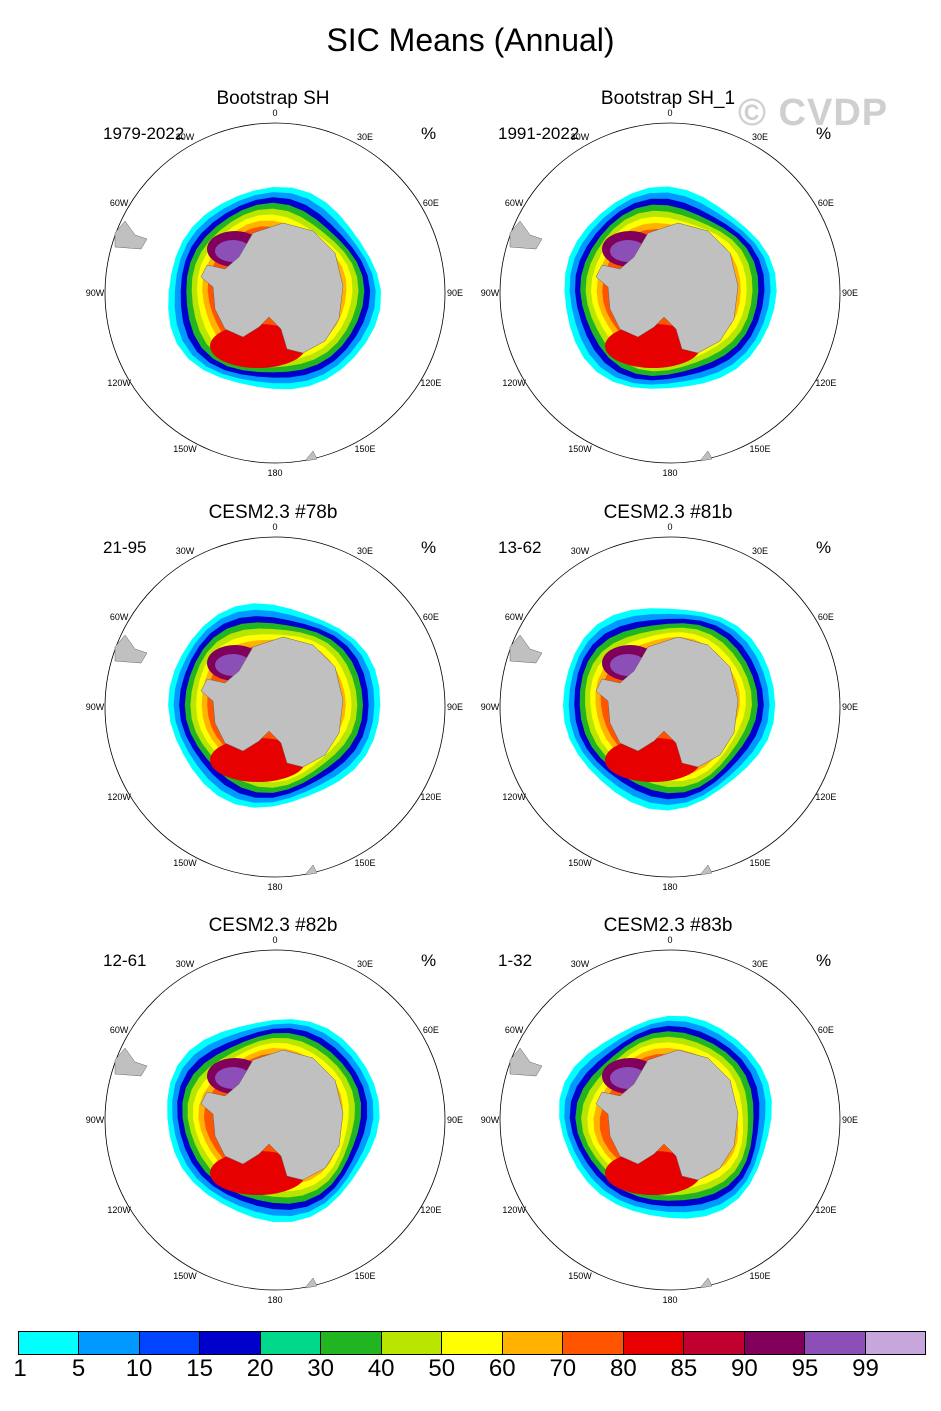 The width and height of the screenshot is (941, 1411). I want to click on colorbar-label: 85, so click(684, 1368).